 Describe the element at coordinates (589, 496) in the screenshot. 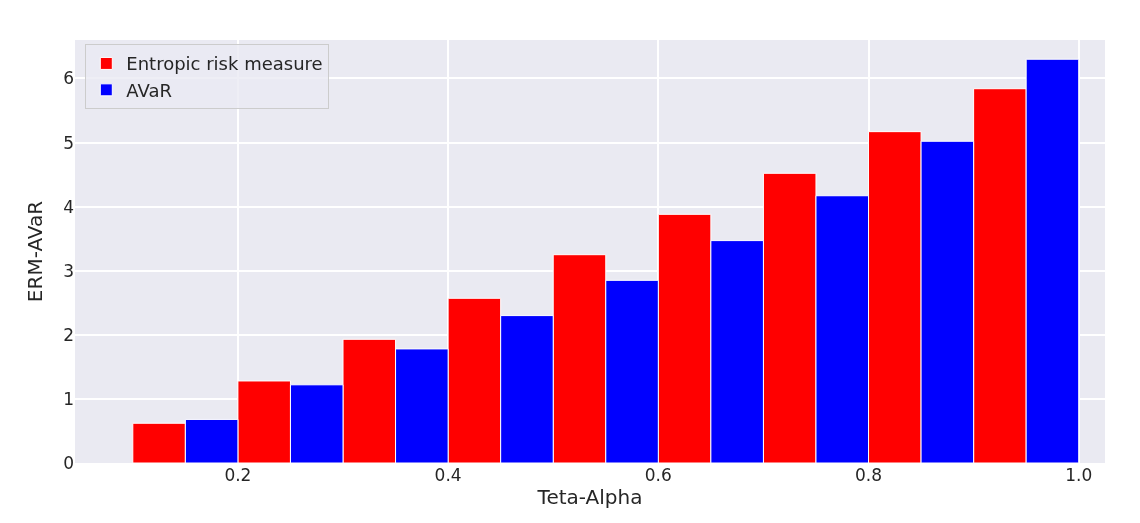

I see `x-axis-title: Teta-Alpha` at that location.